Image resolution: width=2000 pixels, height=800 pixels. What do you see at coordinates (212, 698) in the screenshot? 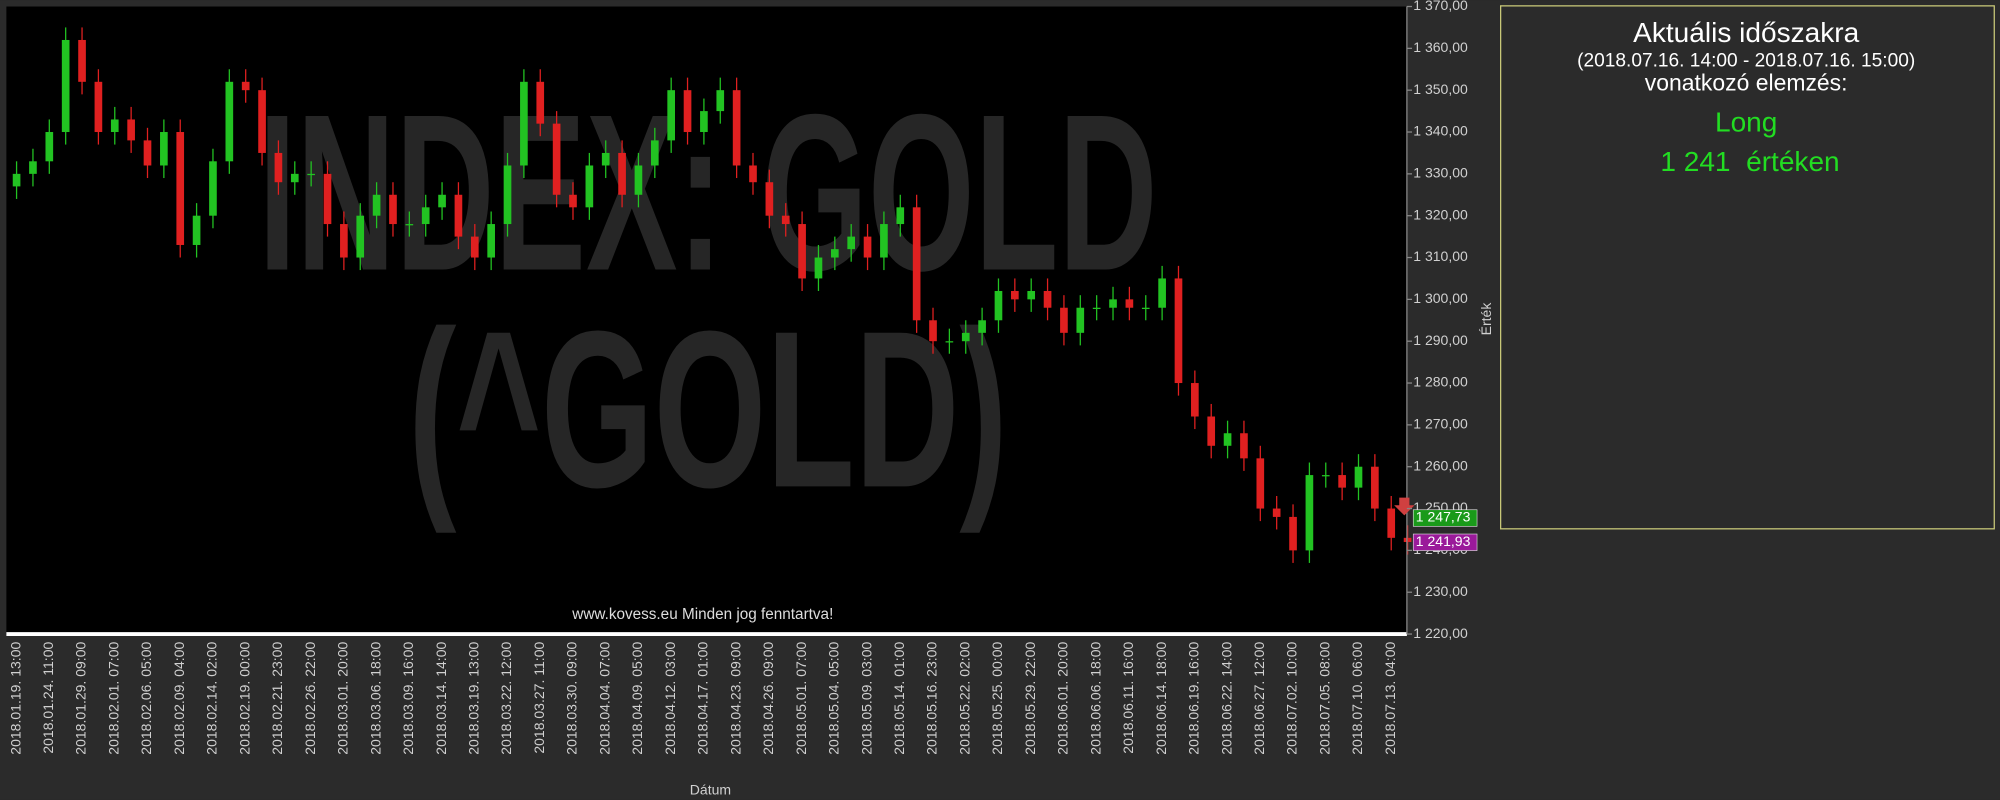
I see `x-tick-label: 2018.02.14. 02:00` at bounding box center [212, 698].